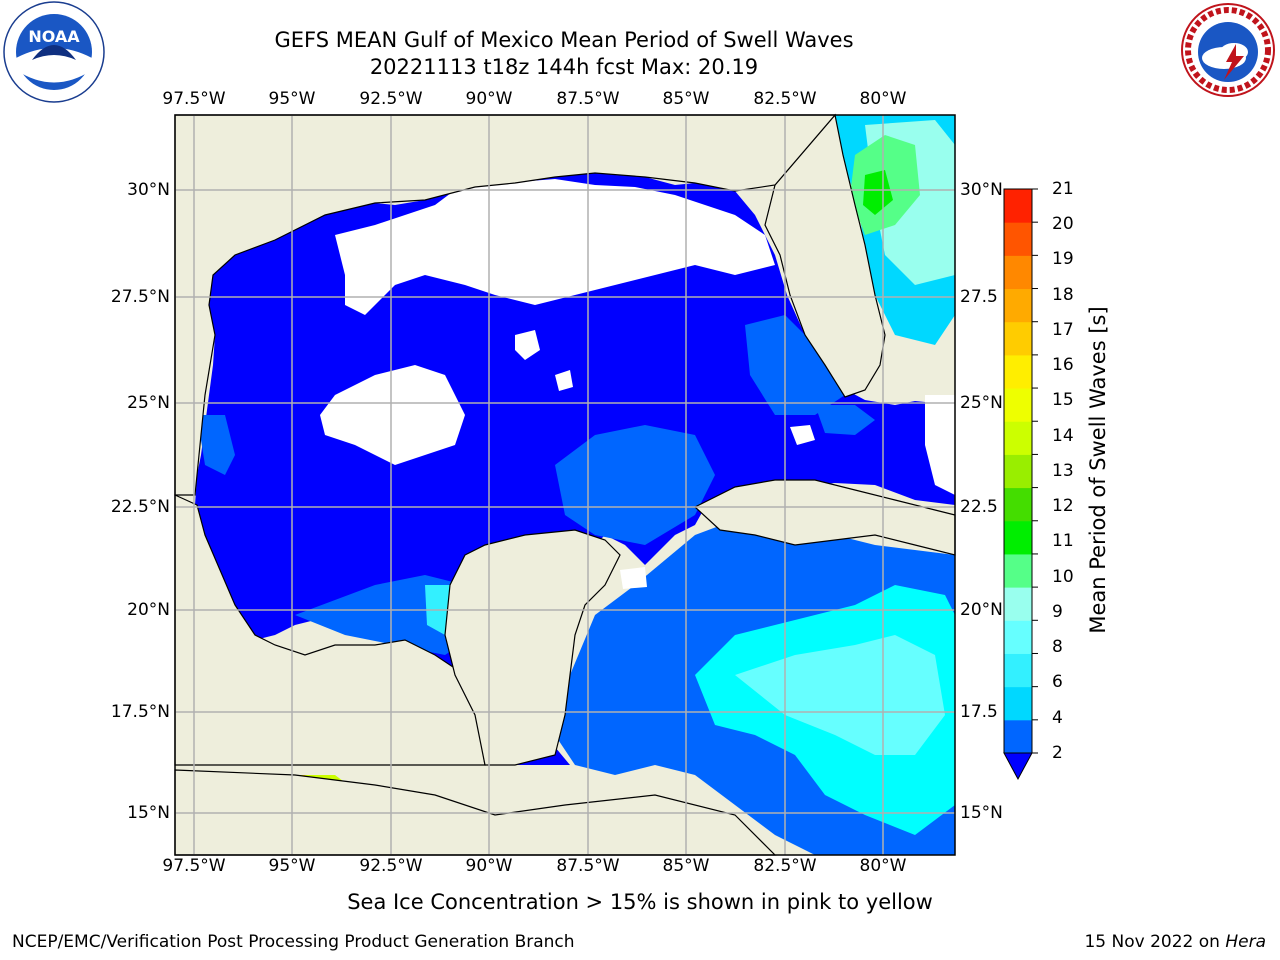  I want to click on lon-label-bottom: 85°W, so click(686, 866).